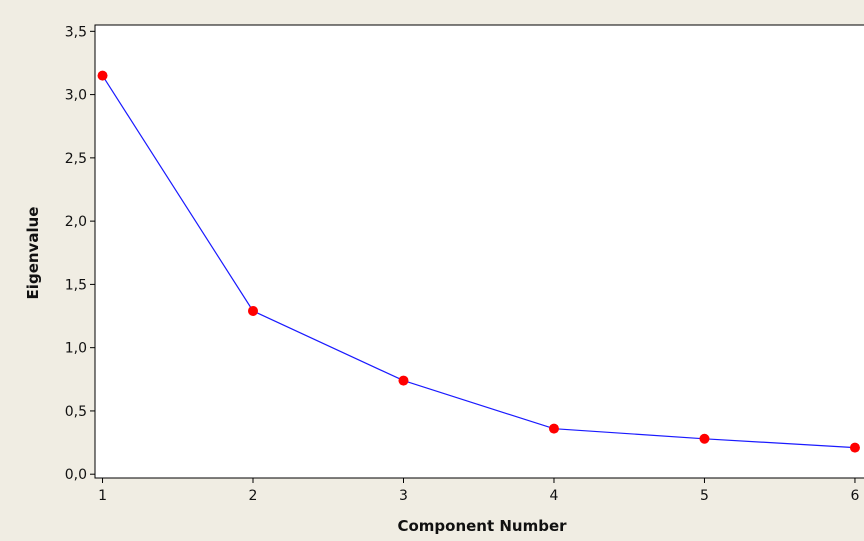  I want to click on x-tick-label: 2, so click(253, 496).